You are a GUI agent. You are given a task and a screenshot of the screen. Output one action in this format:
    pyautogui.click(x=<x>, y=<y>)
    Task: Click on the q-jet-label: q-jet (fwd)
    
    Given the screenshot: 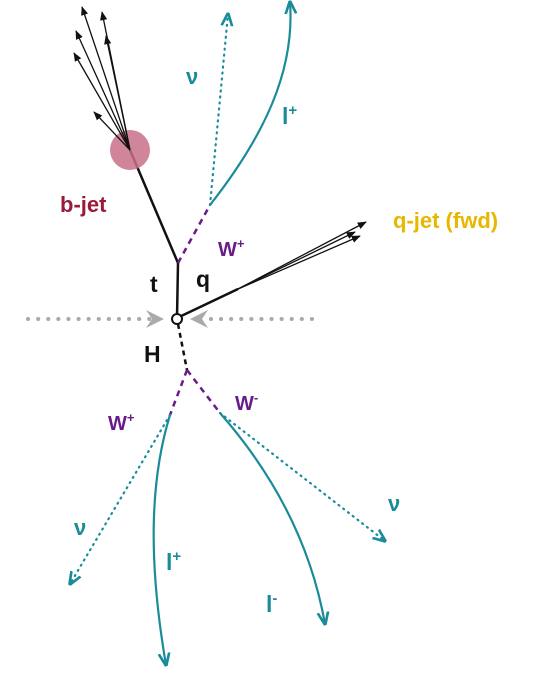 What is the action you would take?
    pyautogui.click(x=445, y=220)
    